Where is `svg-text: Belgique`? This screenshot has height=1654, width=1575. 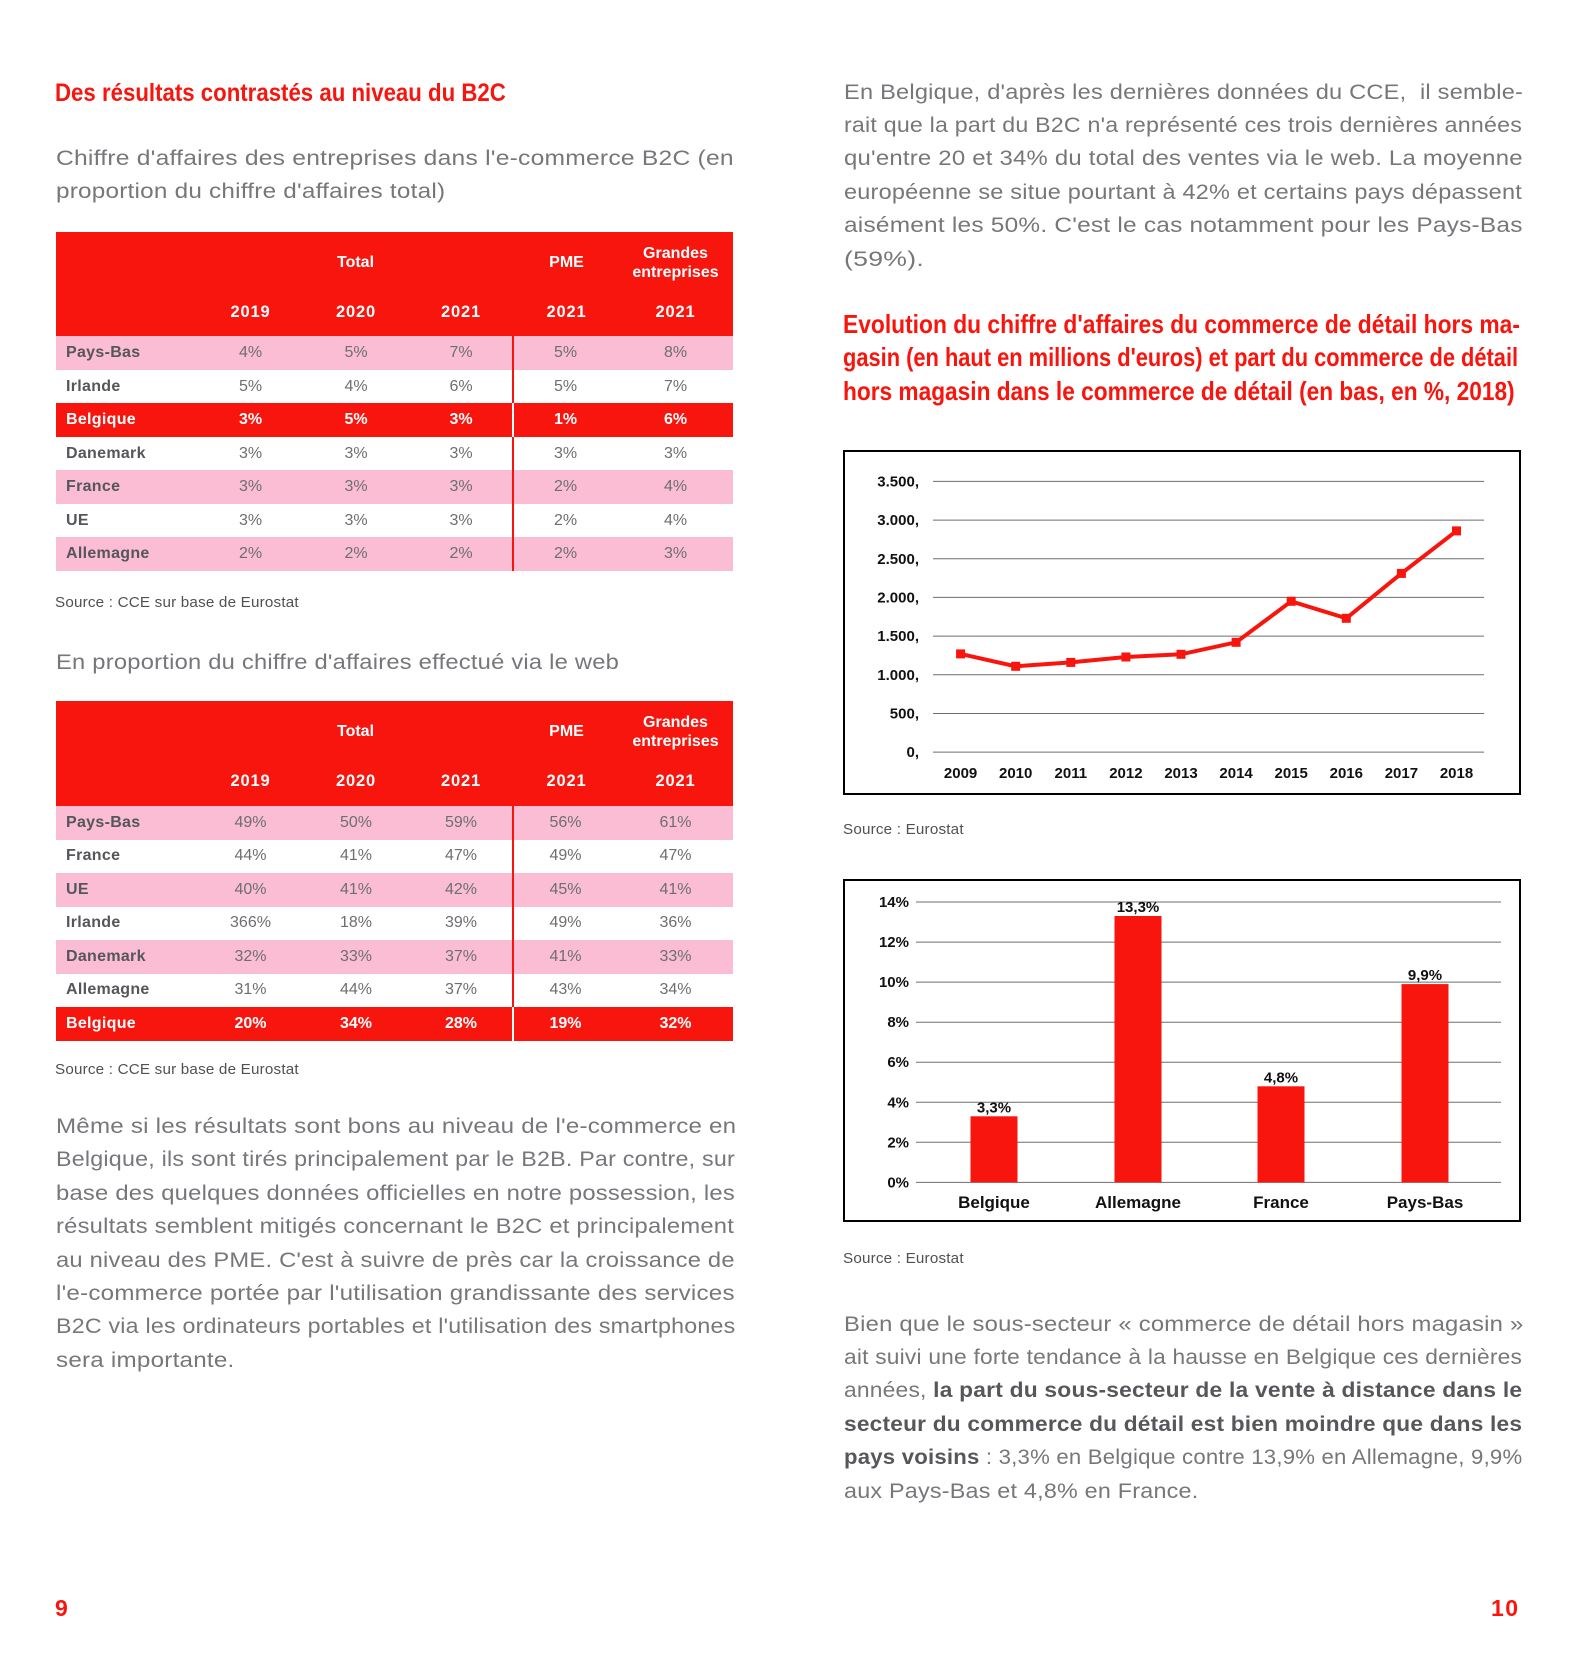
svg-text: Belgique is located at coordinates (994, 1202).